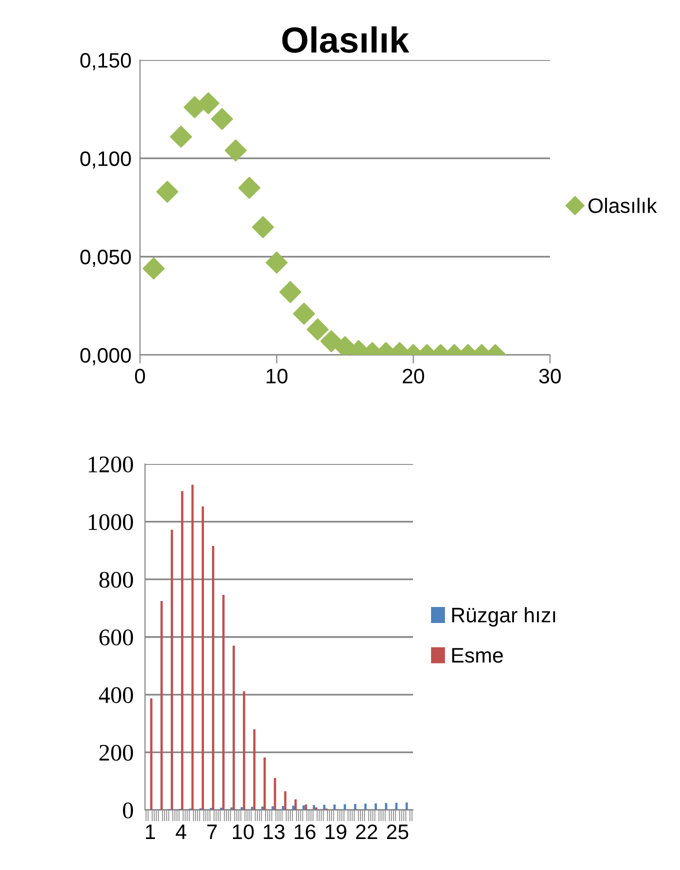  I want to click on x-tick-label: 30, so click(550, 376).